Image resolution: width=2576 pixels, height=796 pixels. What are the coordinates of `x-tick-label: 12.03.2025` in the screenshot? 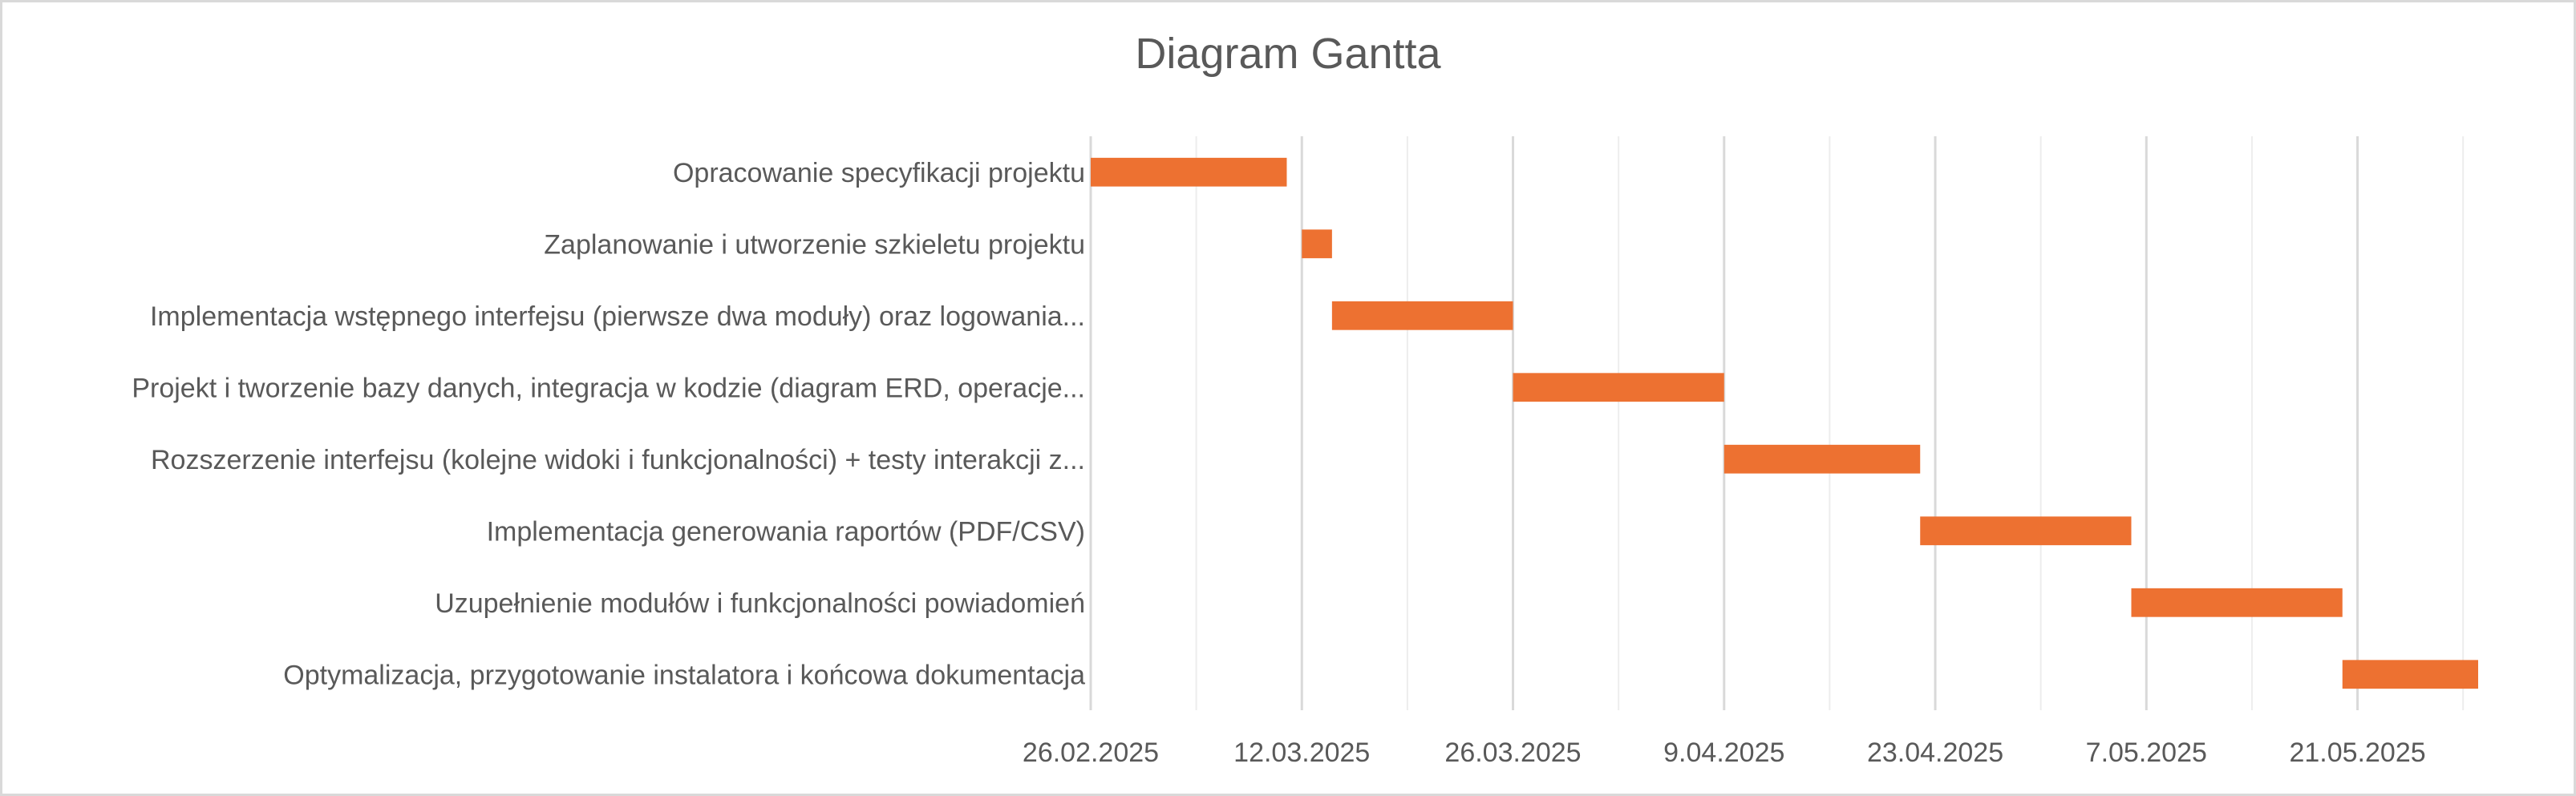 It's located at (1301, 753).